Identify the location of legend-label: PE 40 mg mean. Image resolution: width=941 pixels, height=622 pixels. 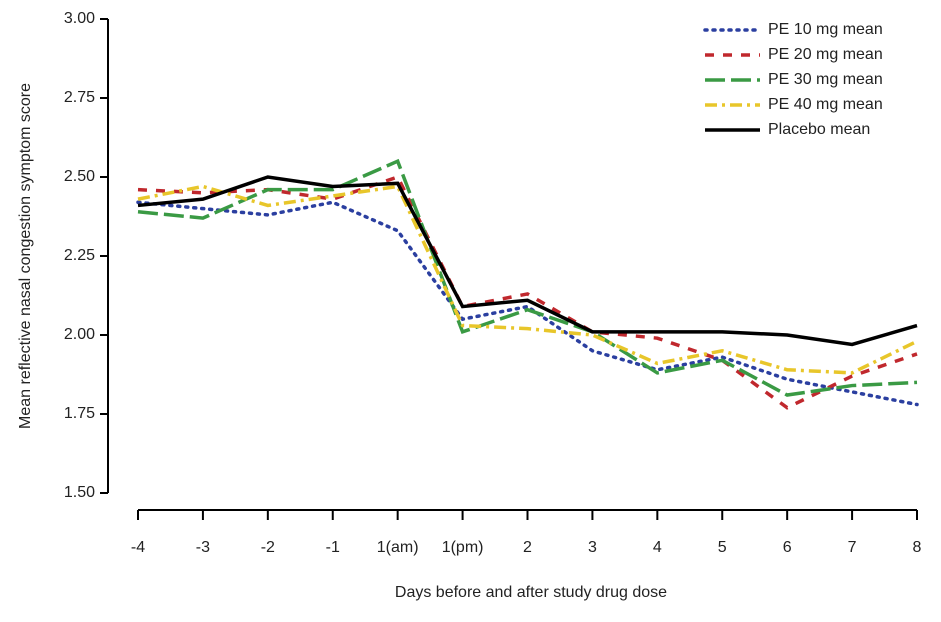
(825, 104).